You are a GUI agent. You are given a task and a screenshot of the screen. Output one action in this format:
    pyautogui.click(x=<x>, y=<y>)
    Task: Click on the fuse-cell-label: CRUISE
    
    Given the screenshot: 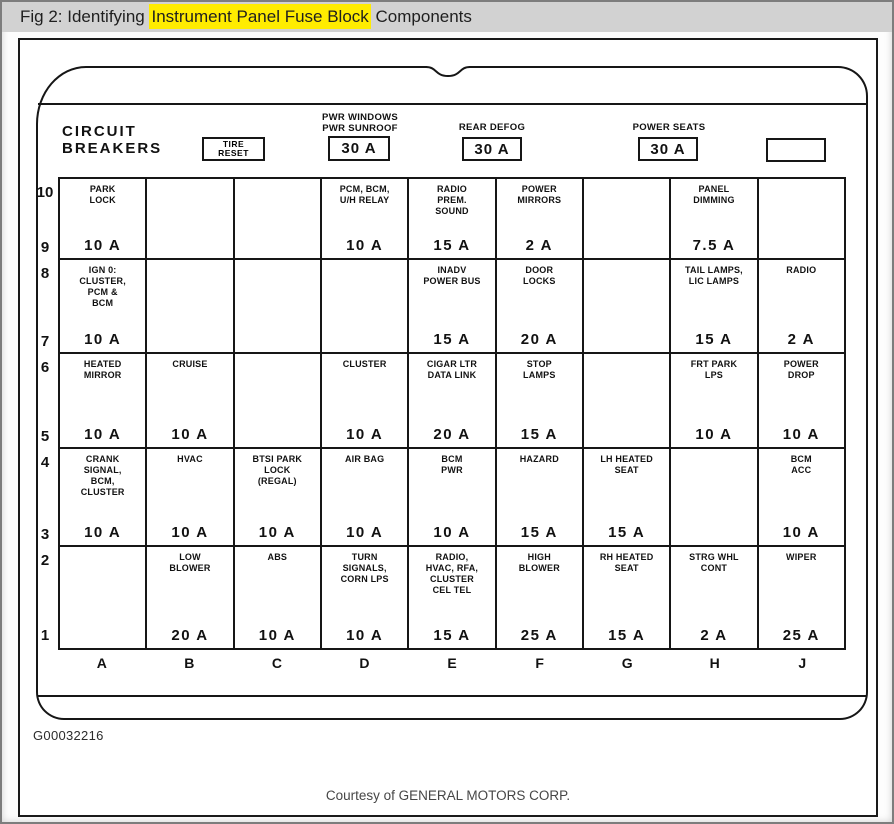 What is the action you would take?
    pyautogui.click(x=190, y=364)
    